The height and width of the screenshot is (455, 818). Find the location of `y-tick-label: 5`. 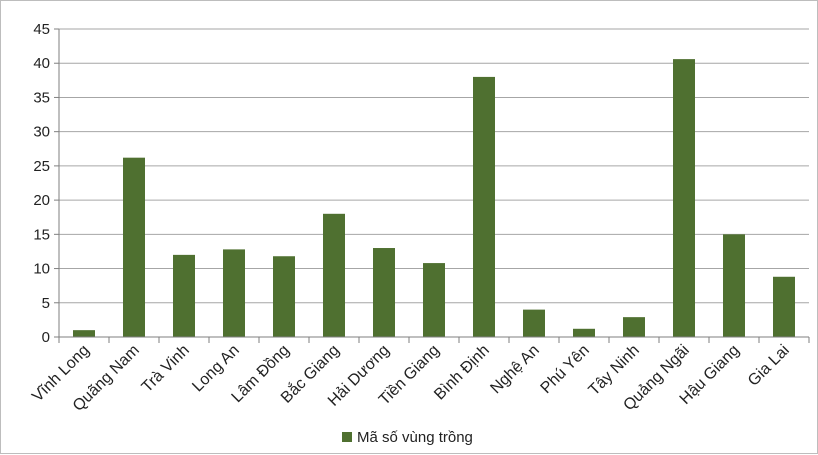

y-tick-label: 5 is located at coordinates (46, 303).